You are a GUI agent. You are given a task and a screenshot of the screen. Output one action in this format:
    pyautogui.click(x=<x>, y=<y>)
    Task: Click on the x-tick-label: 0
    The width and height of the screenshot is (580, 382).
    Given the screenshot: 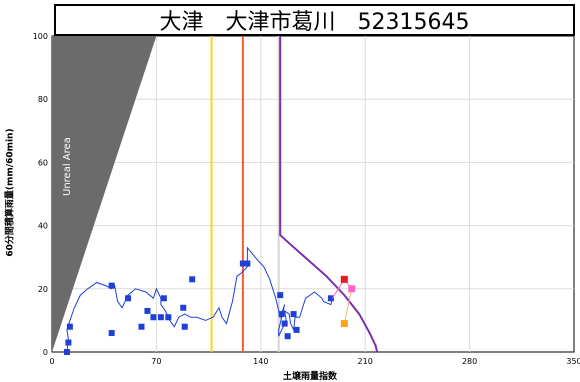 What is the action you would take?
    pyautogui.click(x=51, y=361)
    